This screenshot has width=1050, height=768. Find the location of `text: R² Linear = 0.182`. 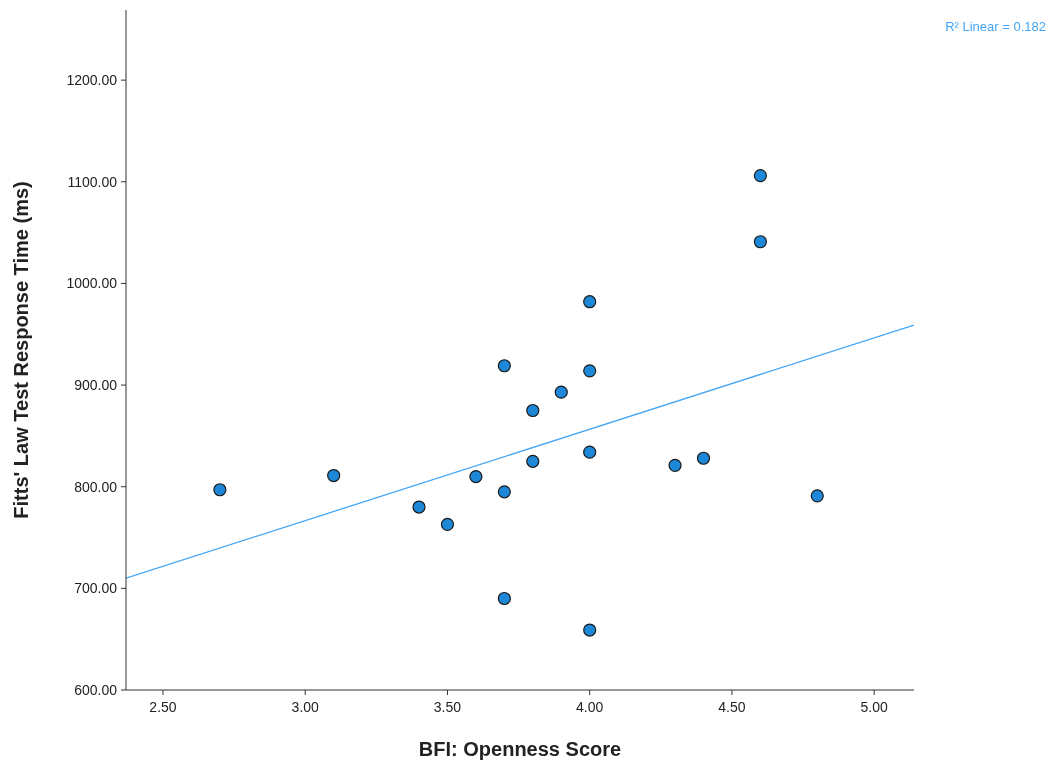

text: R² Linear = 0.182 is located at coordinates (995, 26).